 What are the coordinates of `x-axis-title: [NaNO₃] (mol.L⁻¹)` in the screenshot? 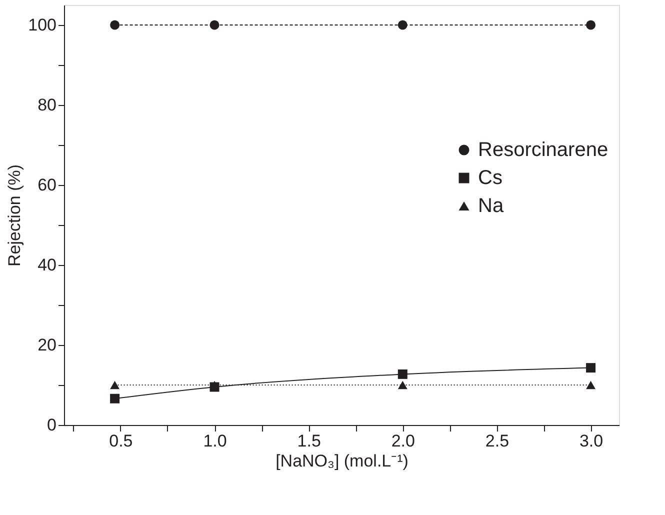 It's located at (342, 461).